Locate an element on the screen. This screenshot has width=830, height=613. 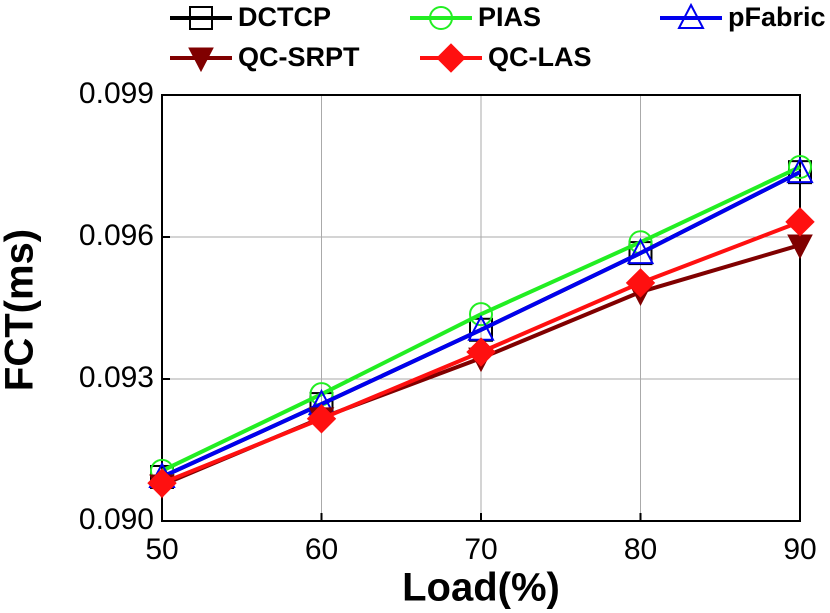
x-tick-label: 60 is located at coordinates (321, 549).